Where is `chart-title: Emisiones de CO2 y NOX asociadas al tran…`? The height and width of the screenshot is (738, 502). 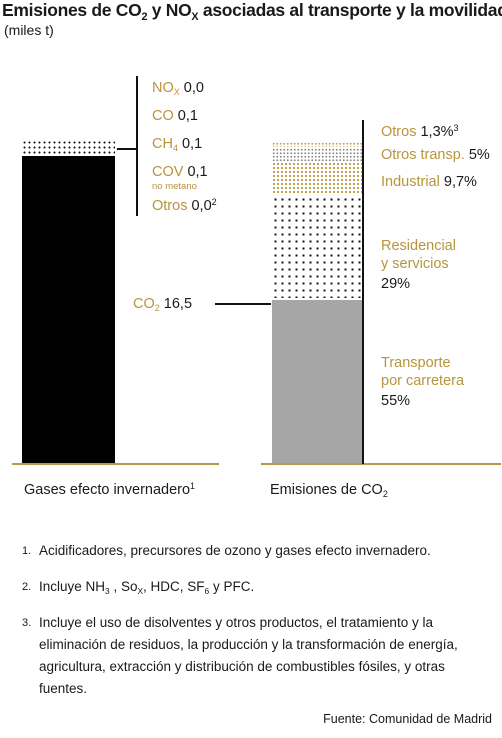 chart-title: Emisiones de CO2 y NOX asociadas al tran… is located at coordinates (252, 11).